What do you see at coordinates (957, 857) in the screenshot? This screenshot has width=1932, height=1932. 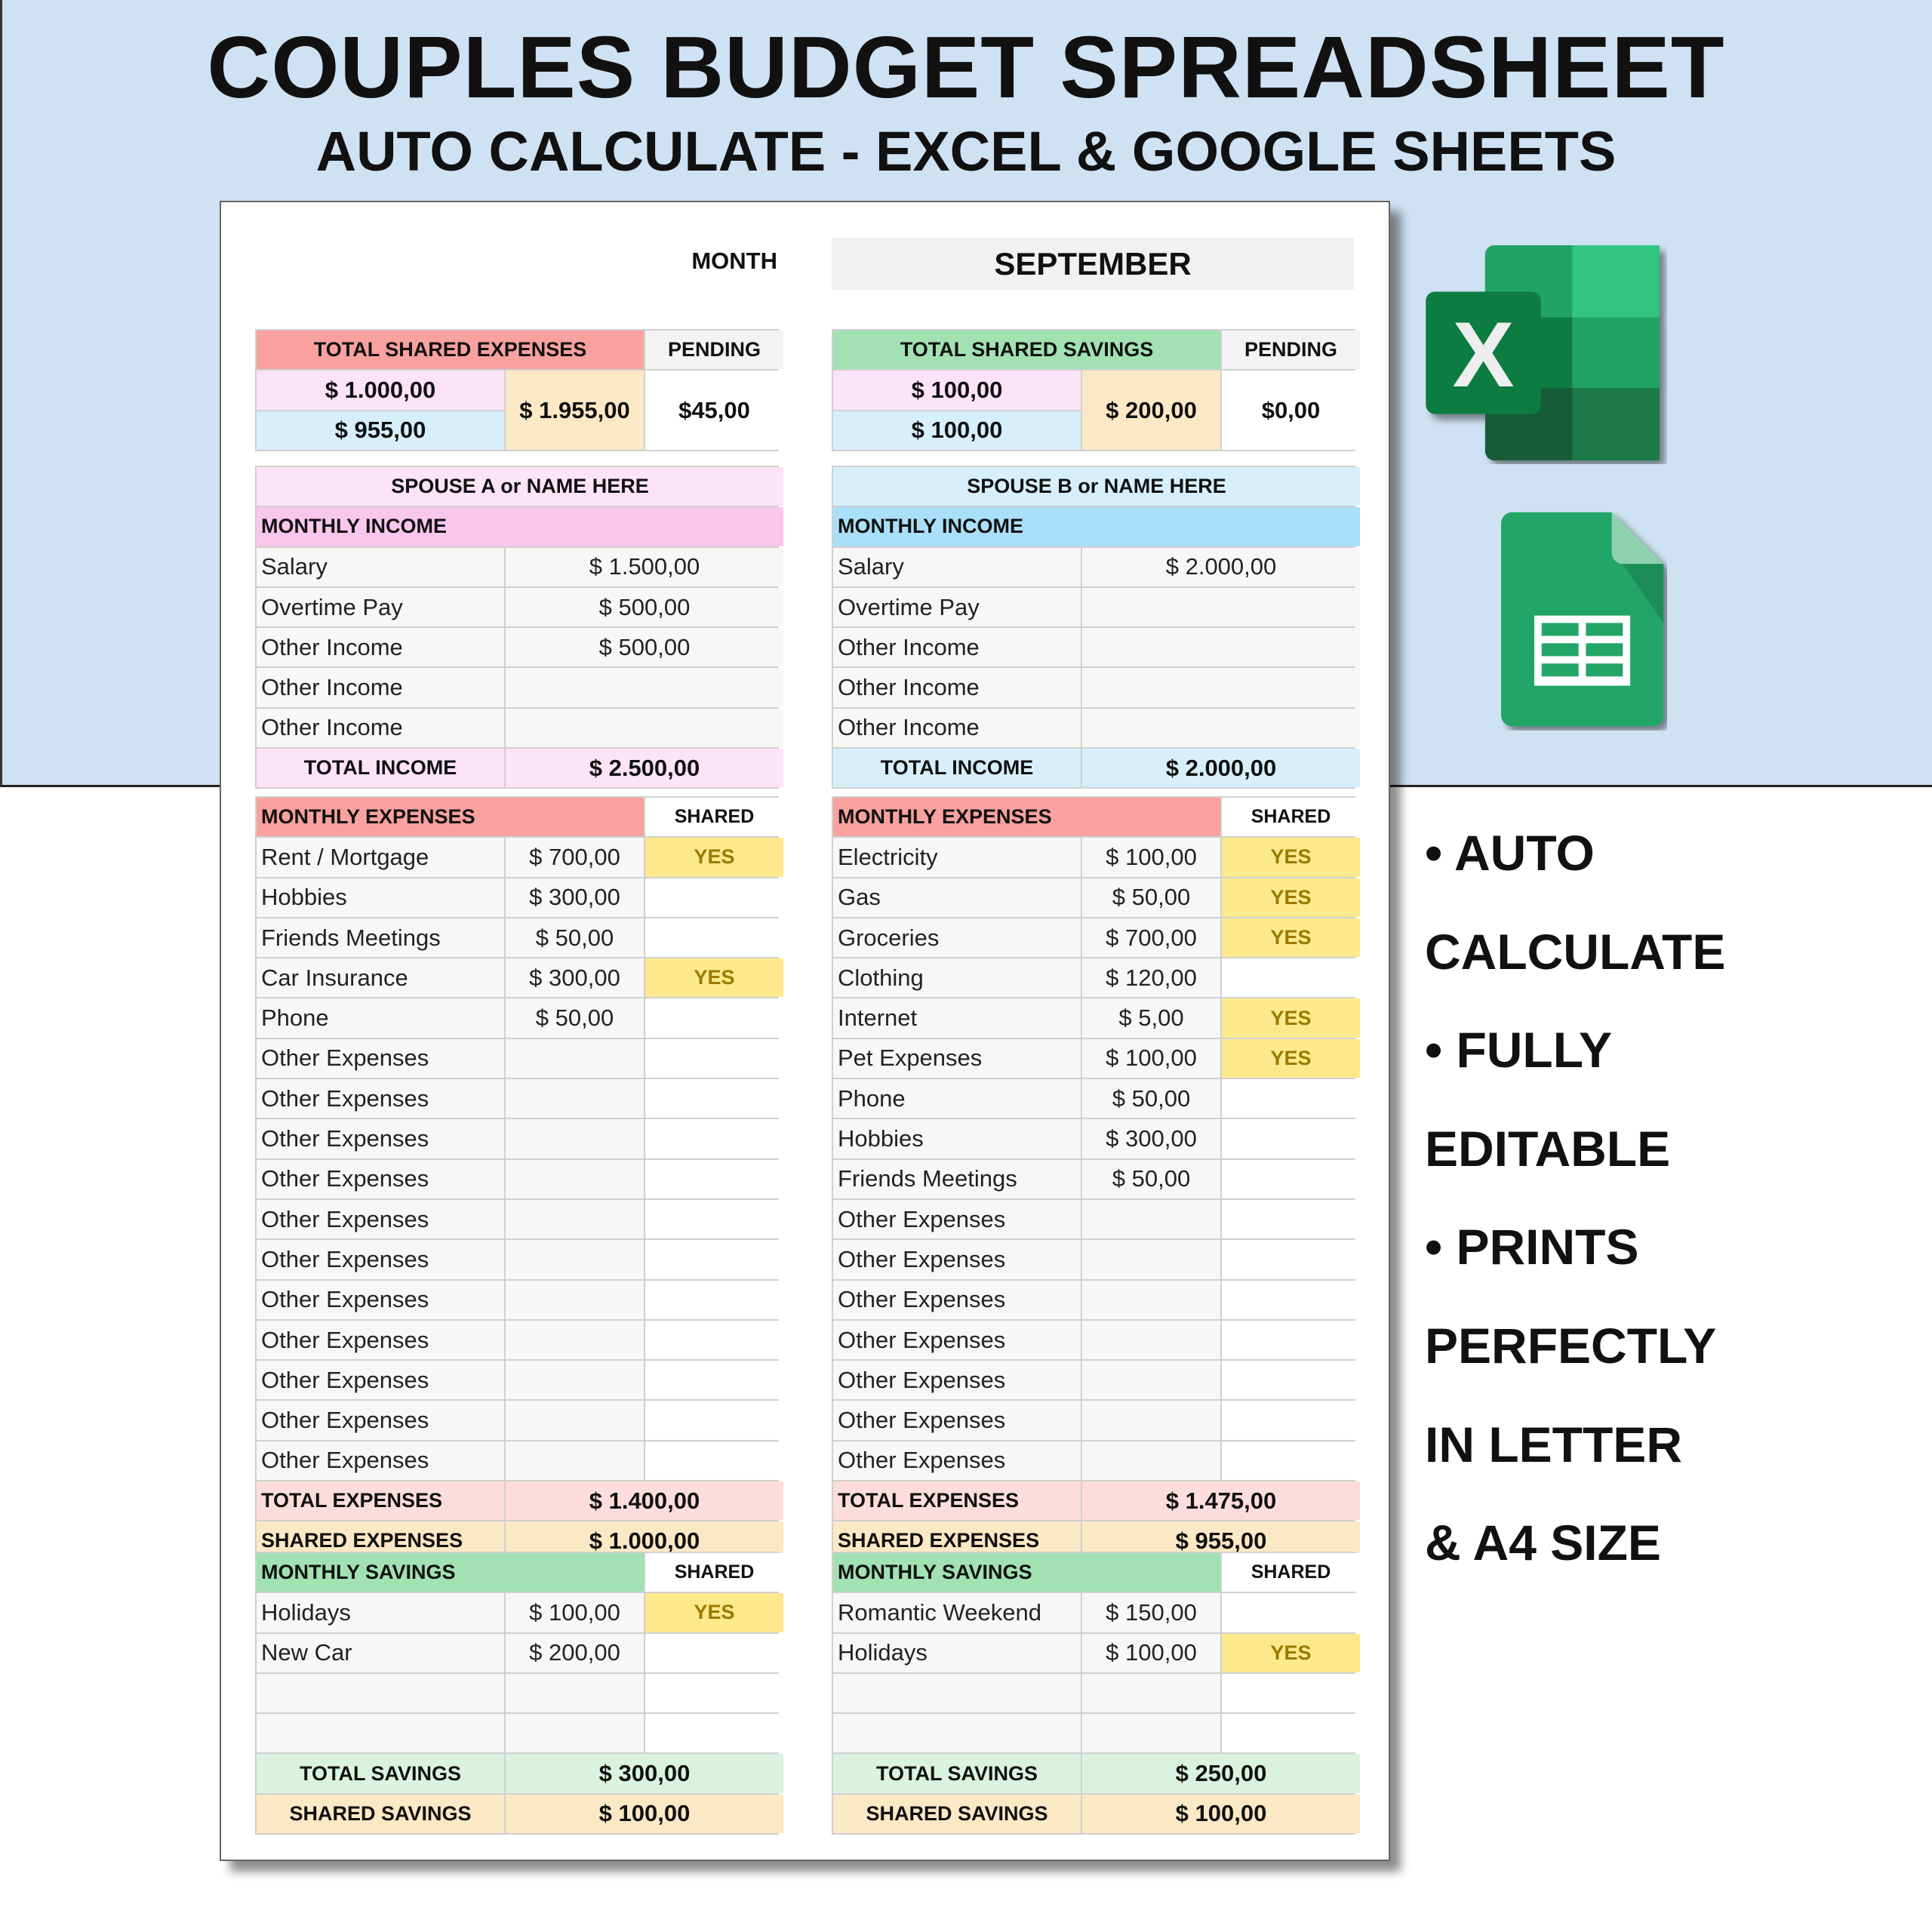 I see `expense-label: Electricity` at bounding box center [957, 857].